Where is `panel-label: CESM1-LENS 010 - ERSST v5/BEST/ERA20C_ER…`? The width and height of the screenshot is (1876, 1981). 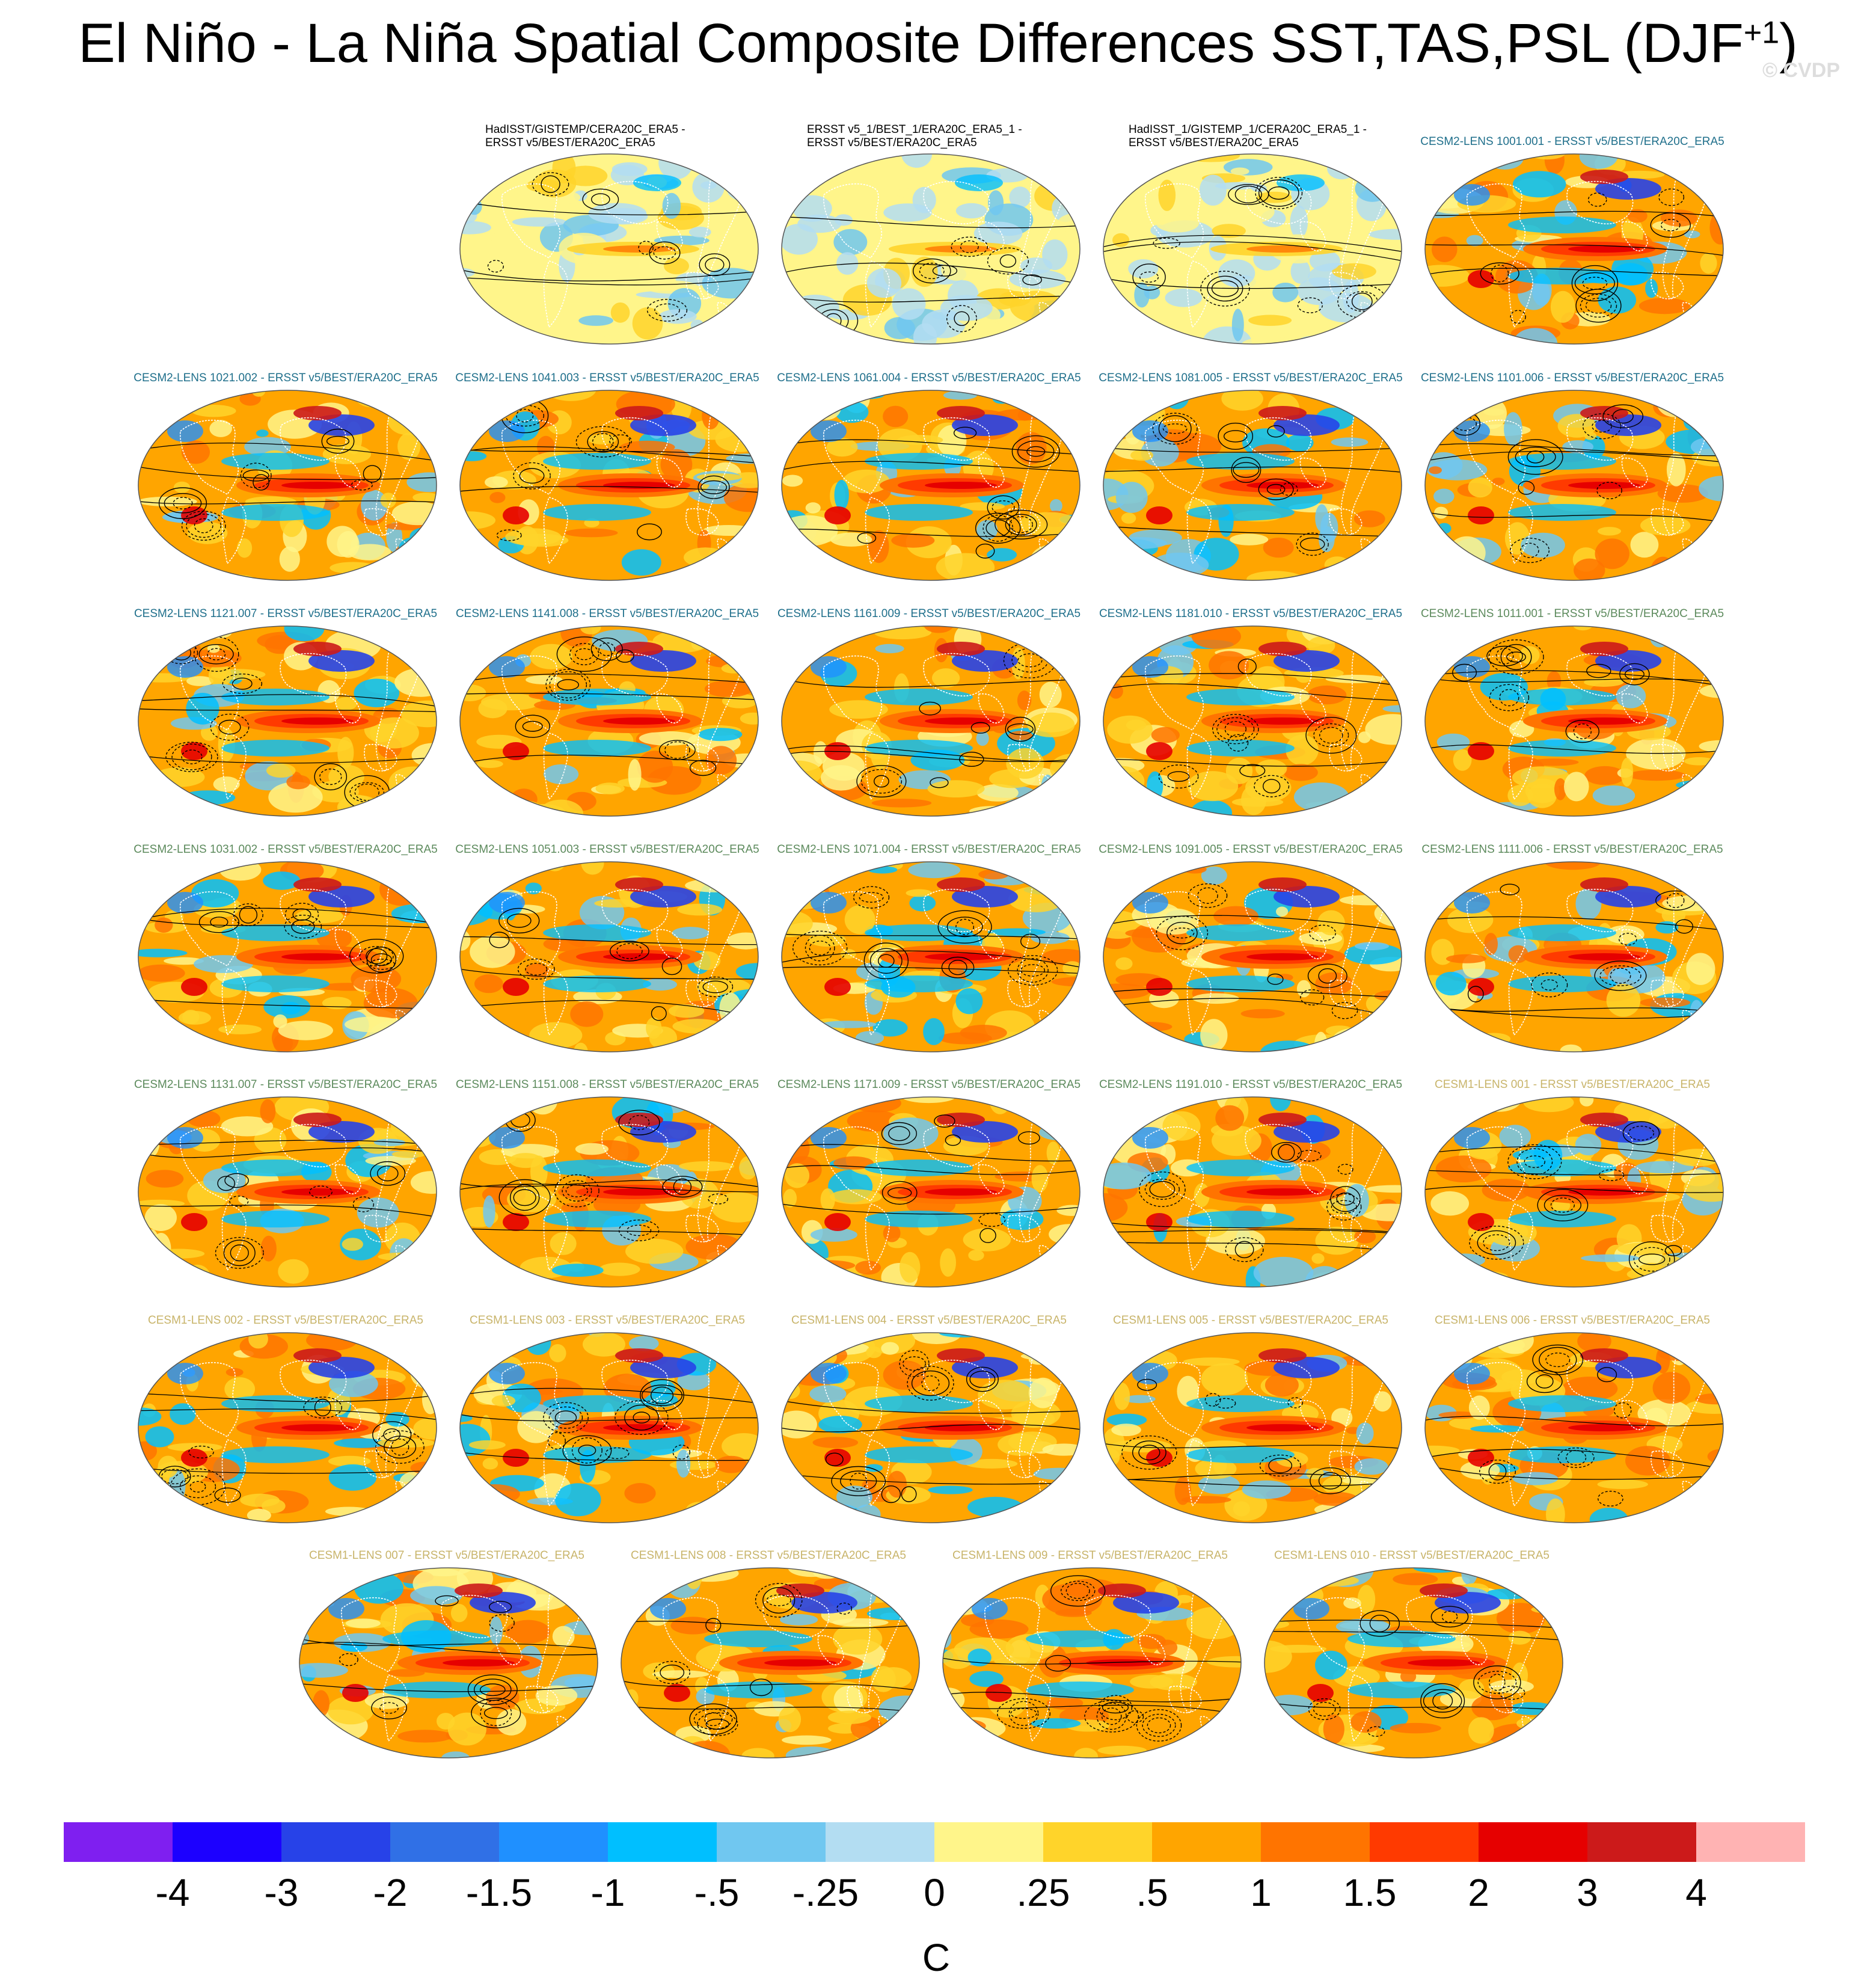 panel-label: CESM1-LENS 010 - ERSST v5/BEST/ERA20C_ER… is located at coordinates (1411, 1556).